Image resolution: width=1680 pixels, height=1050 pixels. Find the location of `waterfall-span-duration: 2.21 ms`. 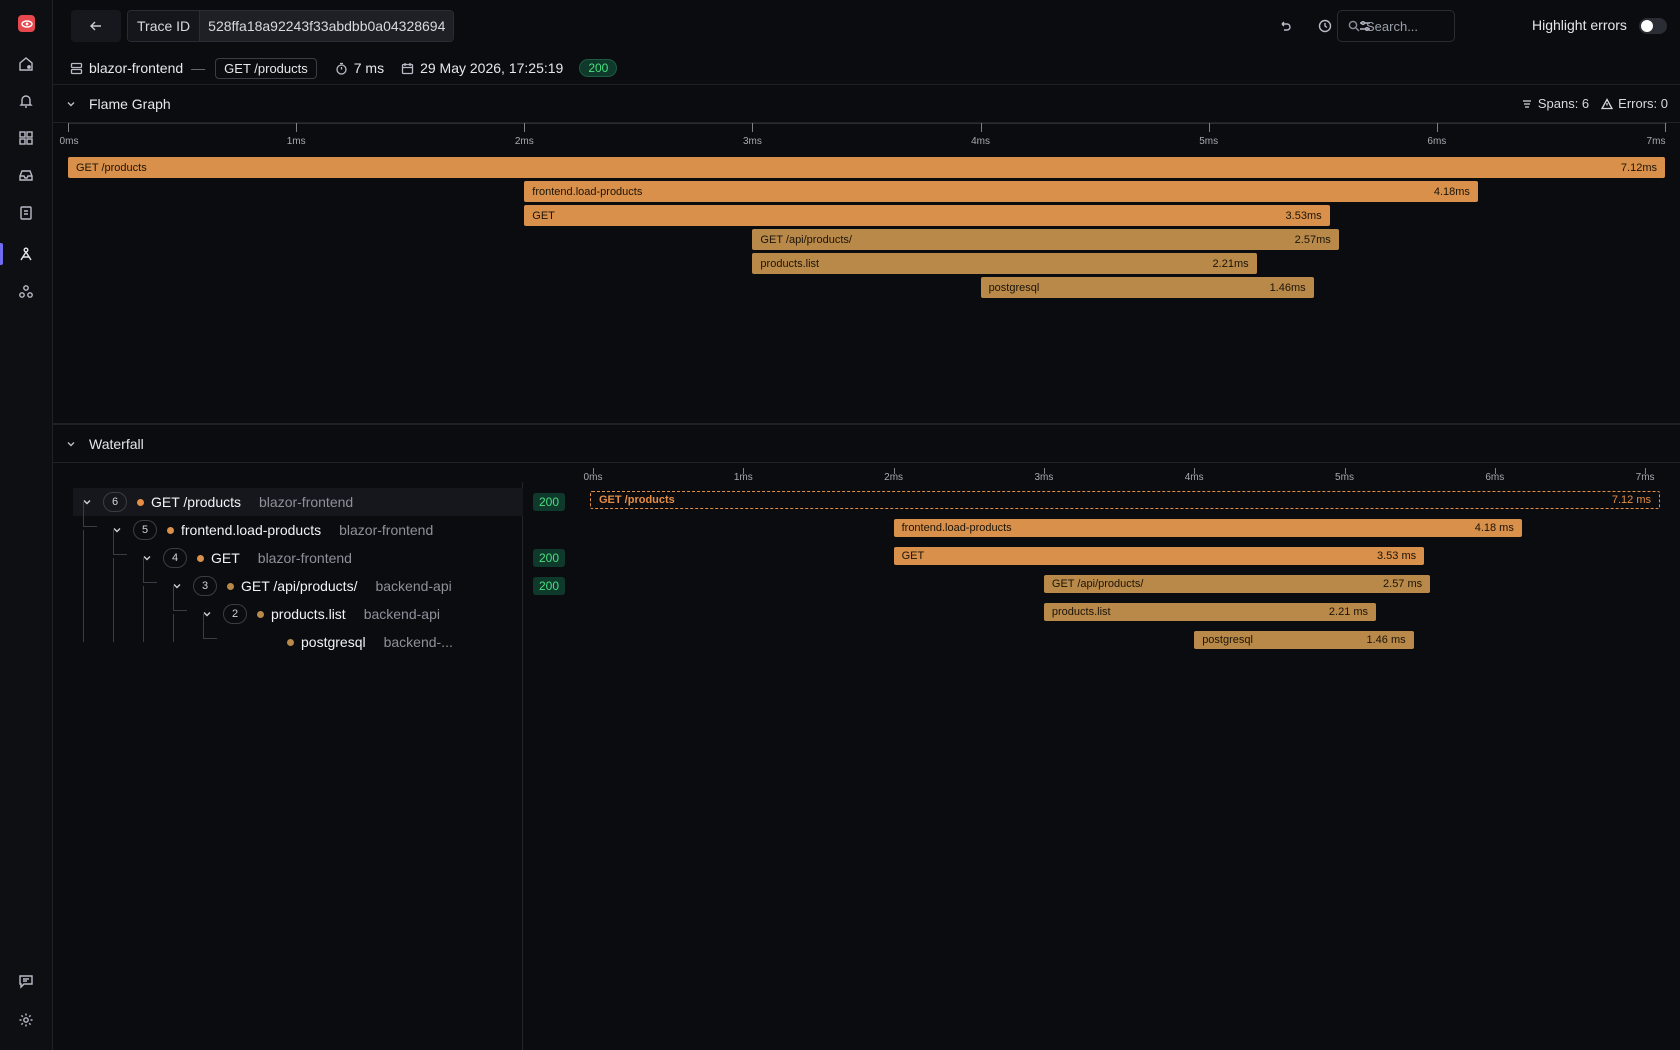

waterfall-span-duration: 2.21 ms is located at coordinates (1348, 612).